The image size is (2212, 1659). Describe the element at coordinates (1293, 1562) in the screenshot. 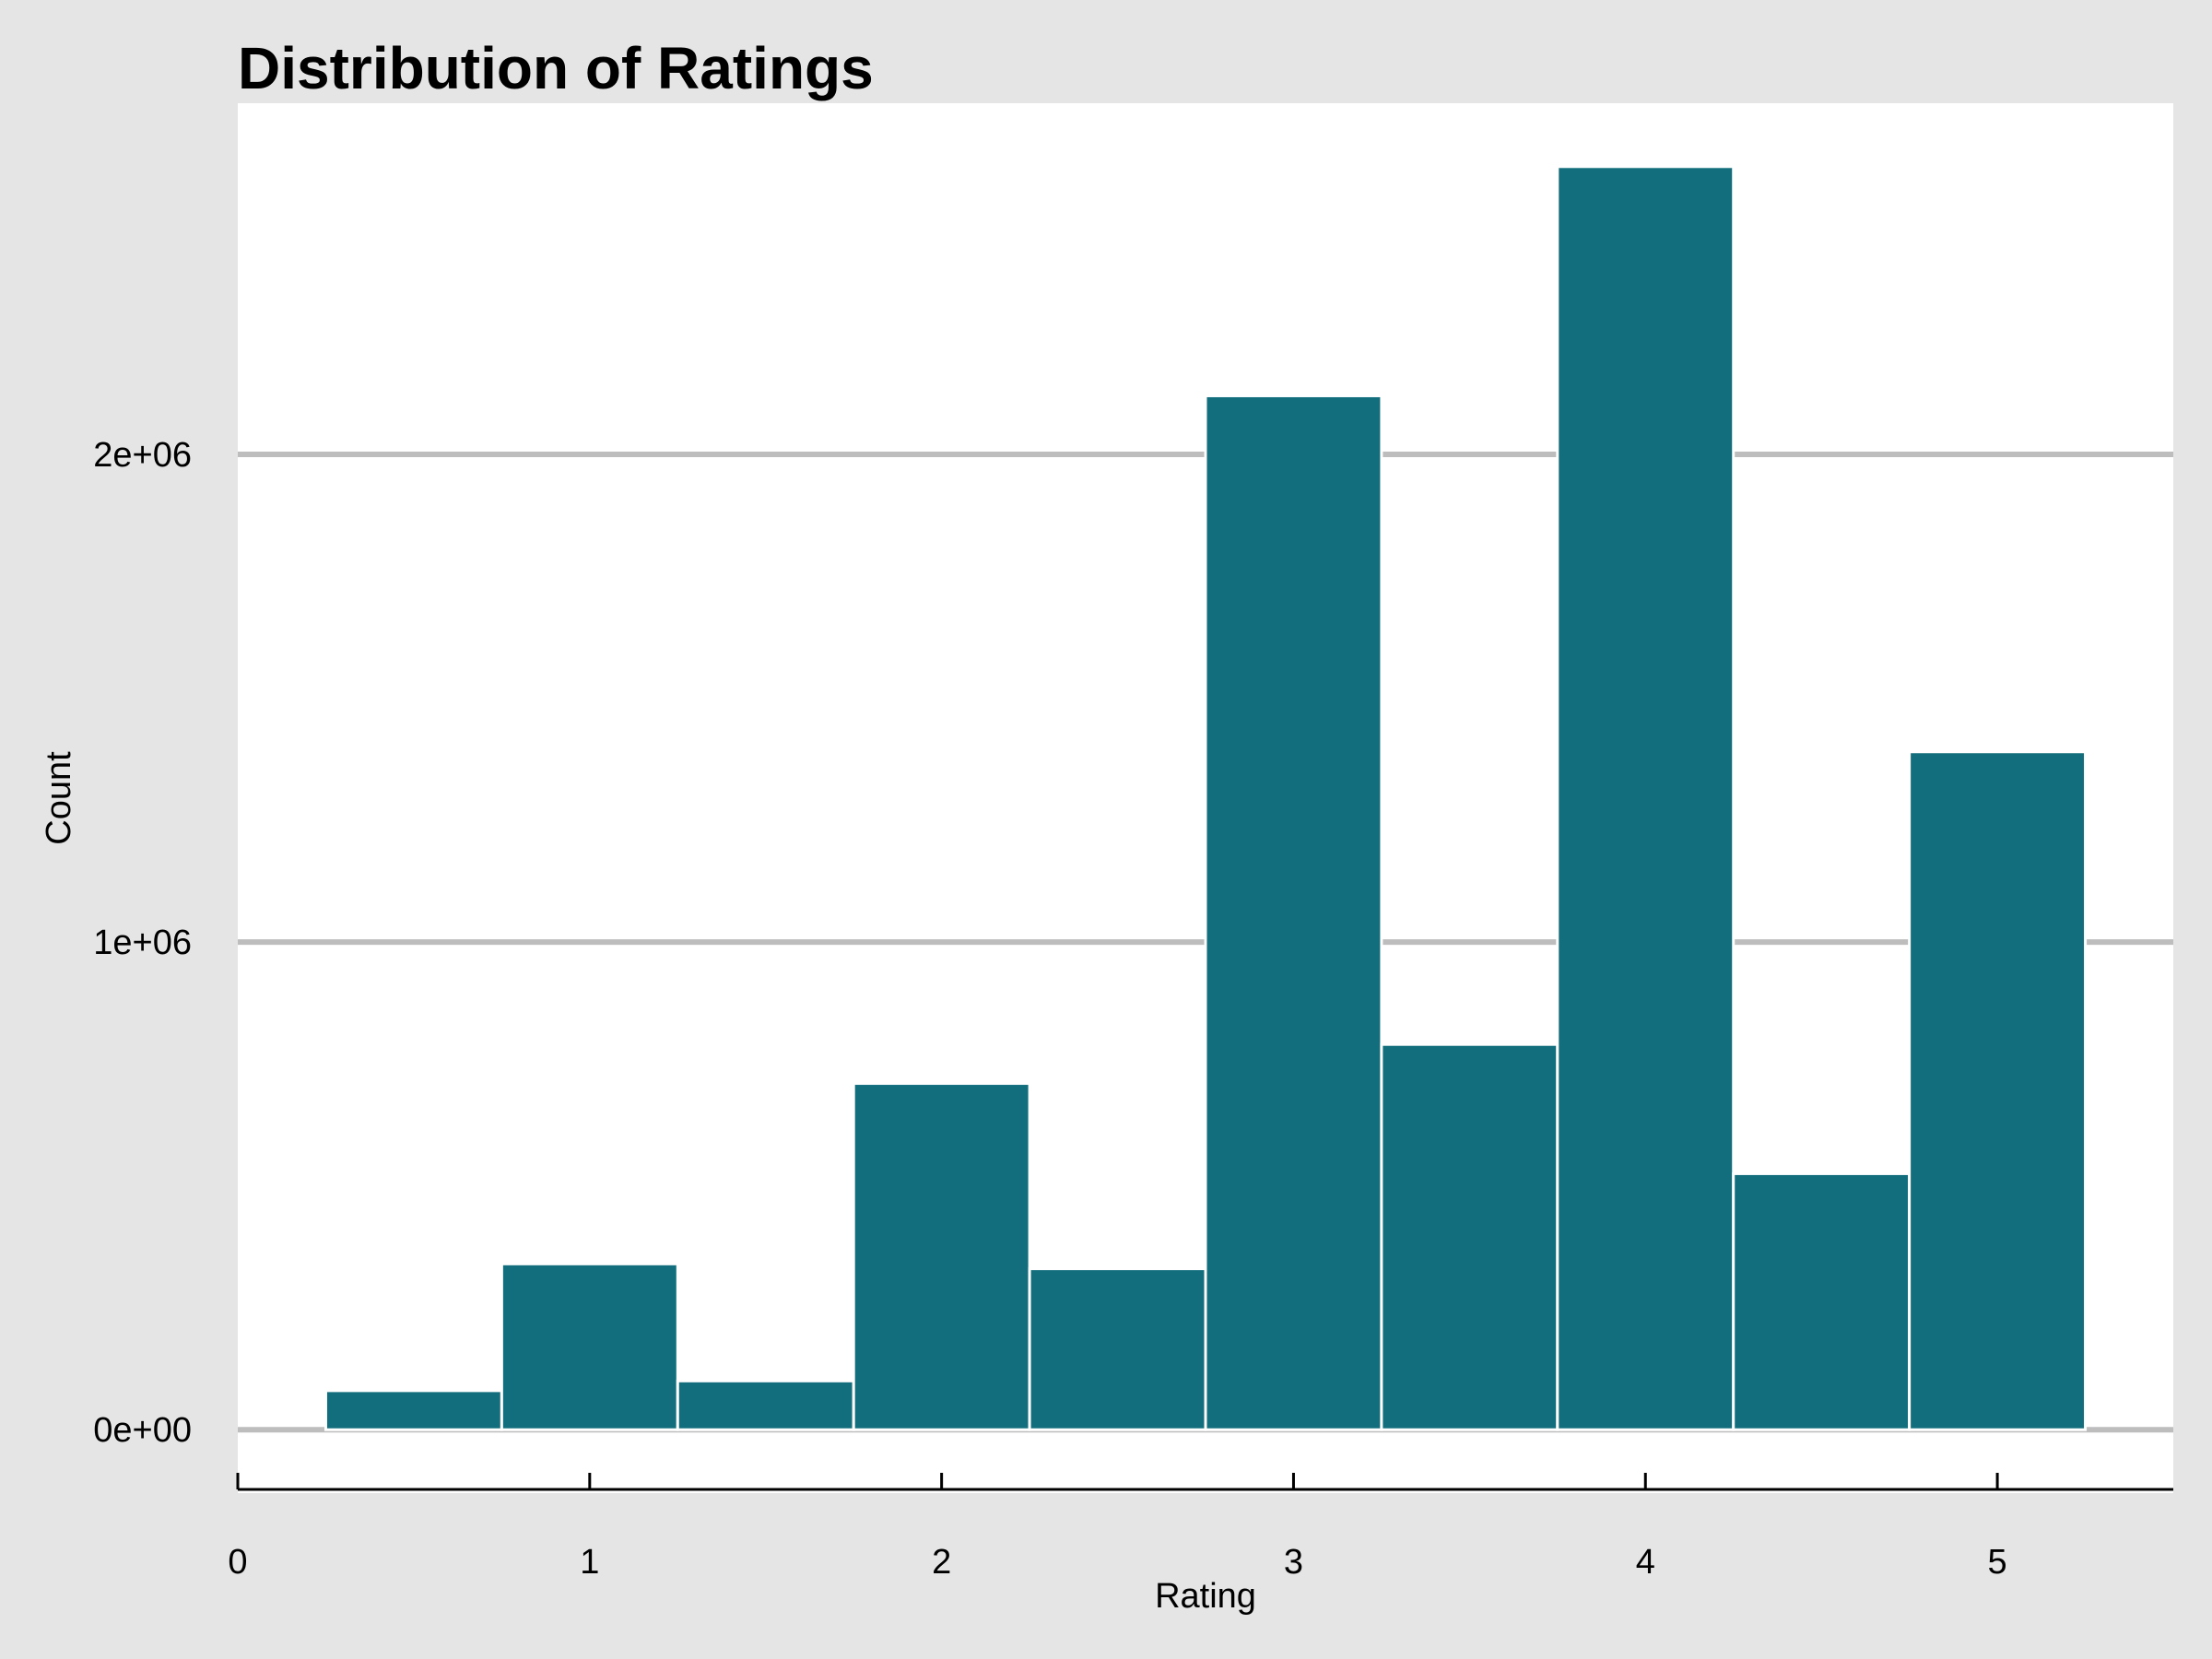

I see `x-tick-label: 3` at that location.